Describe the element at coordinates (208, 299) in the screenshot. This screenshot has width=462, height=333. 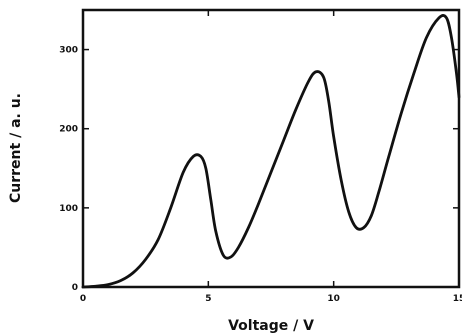
I see `x-tick-label: 5` at that location.